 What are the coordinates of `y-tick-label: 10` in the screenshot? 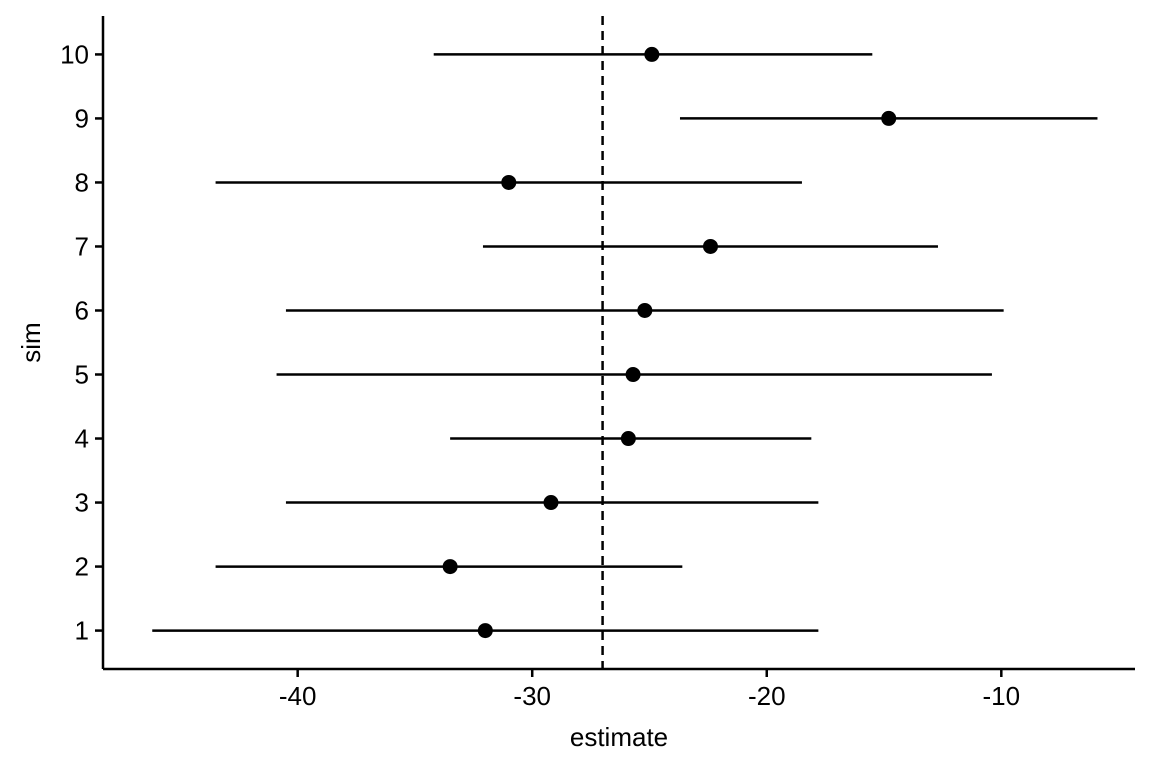 It's located at (74, 54).